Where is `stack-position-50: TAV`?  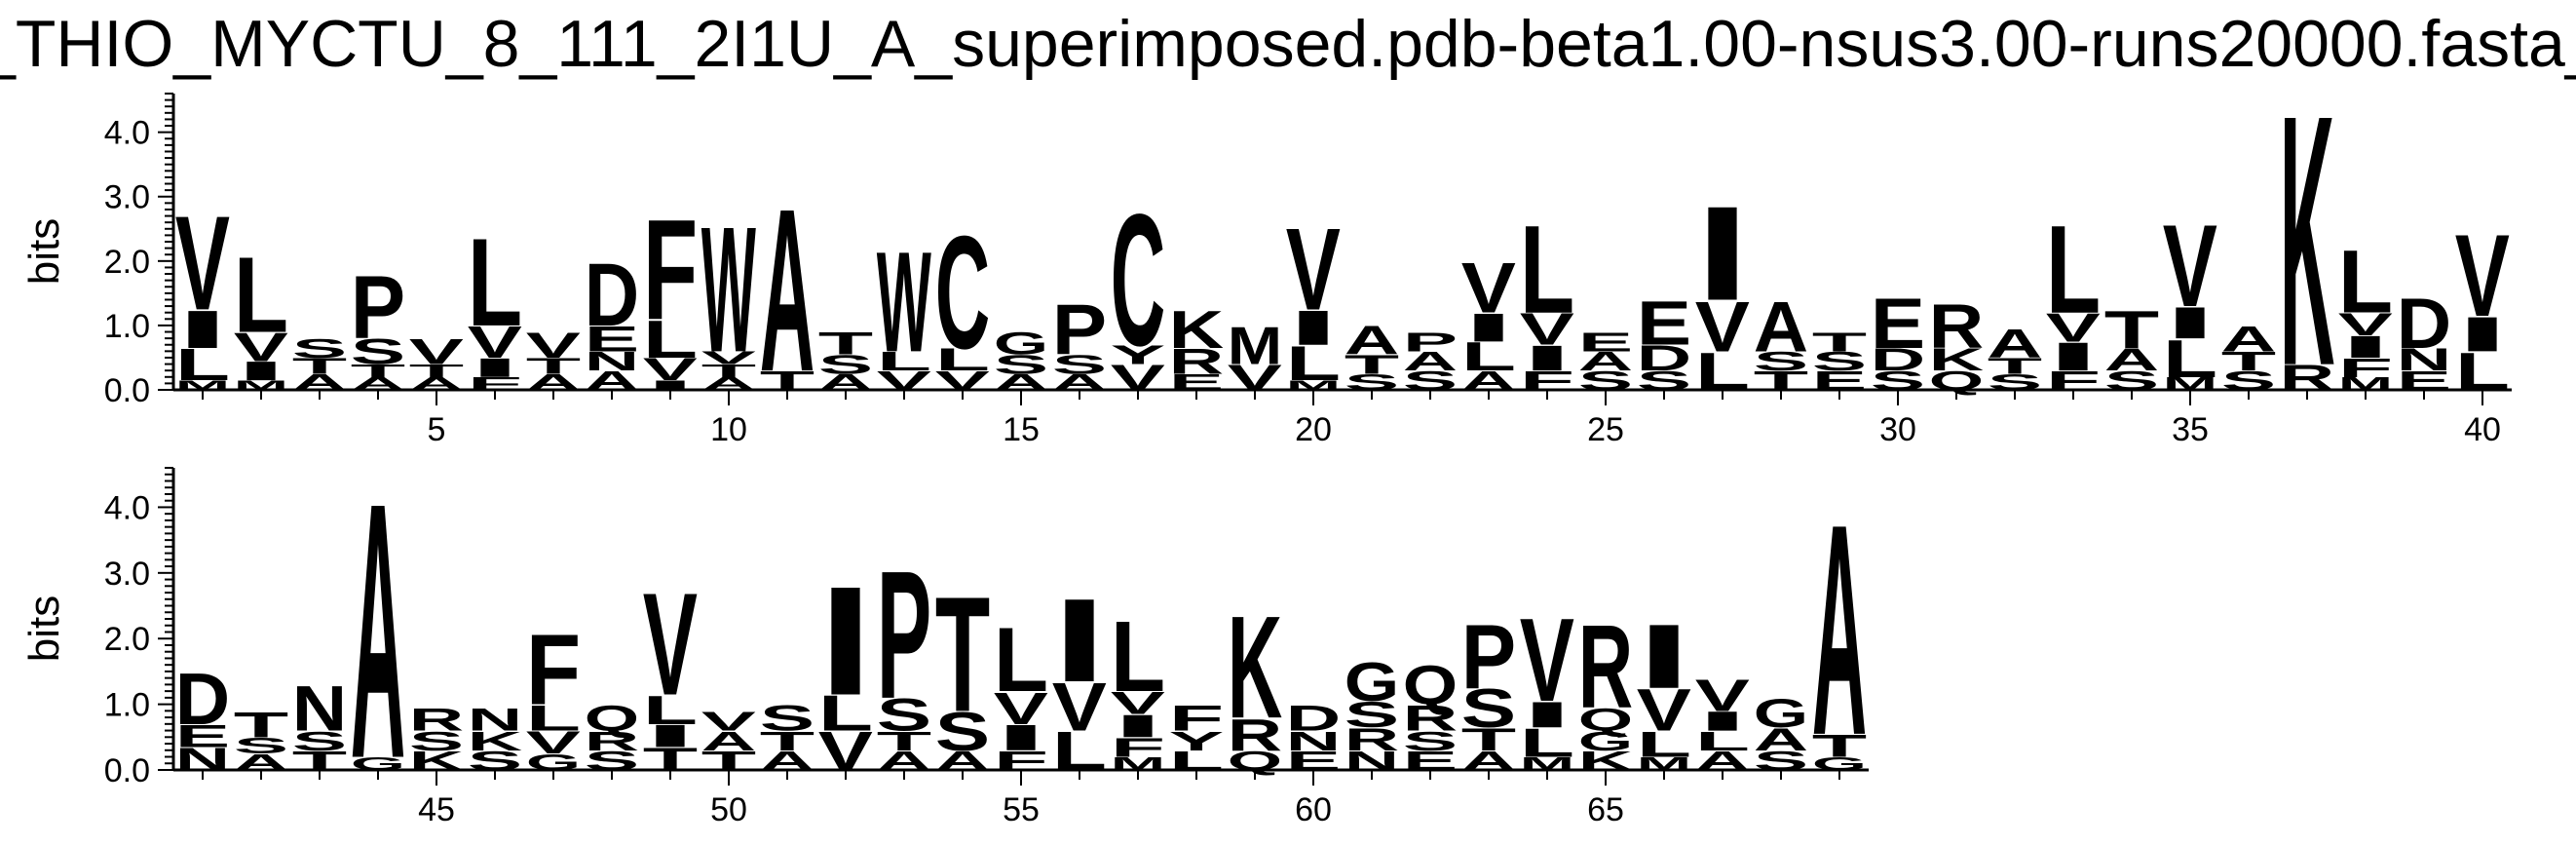 stack-position-50: TAV is located at coordinates (728, 742).